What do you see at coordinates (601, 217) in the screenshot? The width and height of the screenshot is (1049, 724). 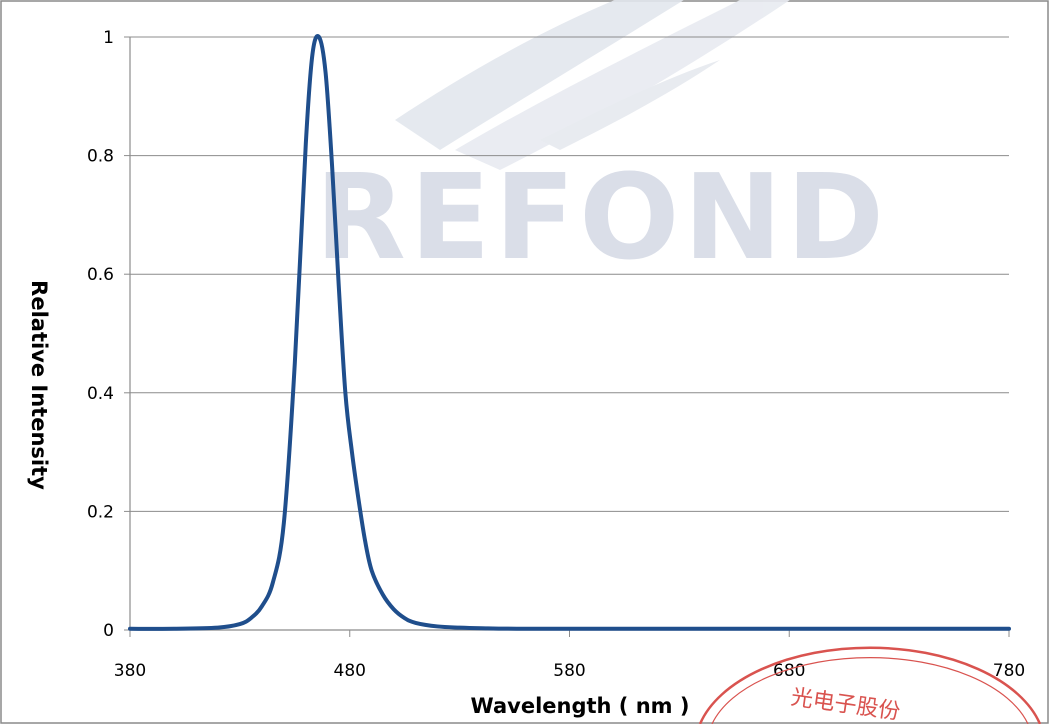 I see `watermark-brand: REFOND` at bounding box center [601, 217].